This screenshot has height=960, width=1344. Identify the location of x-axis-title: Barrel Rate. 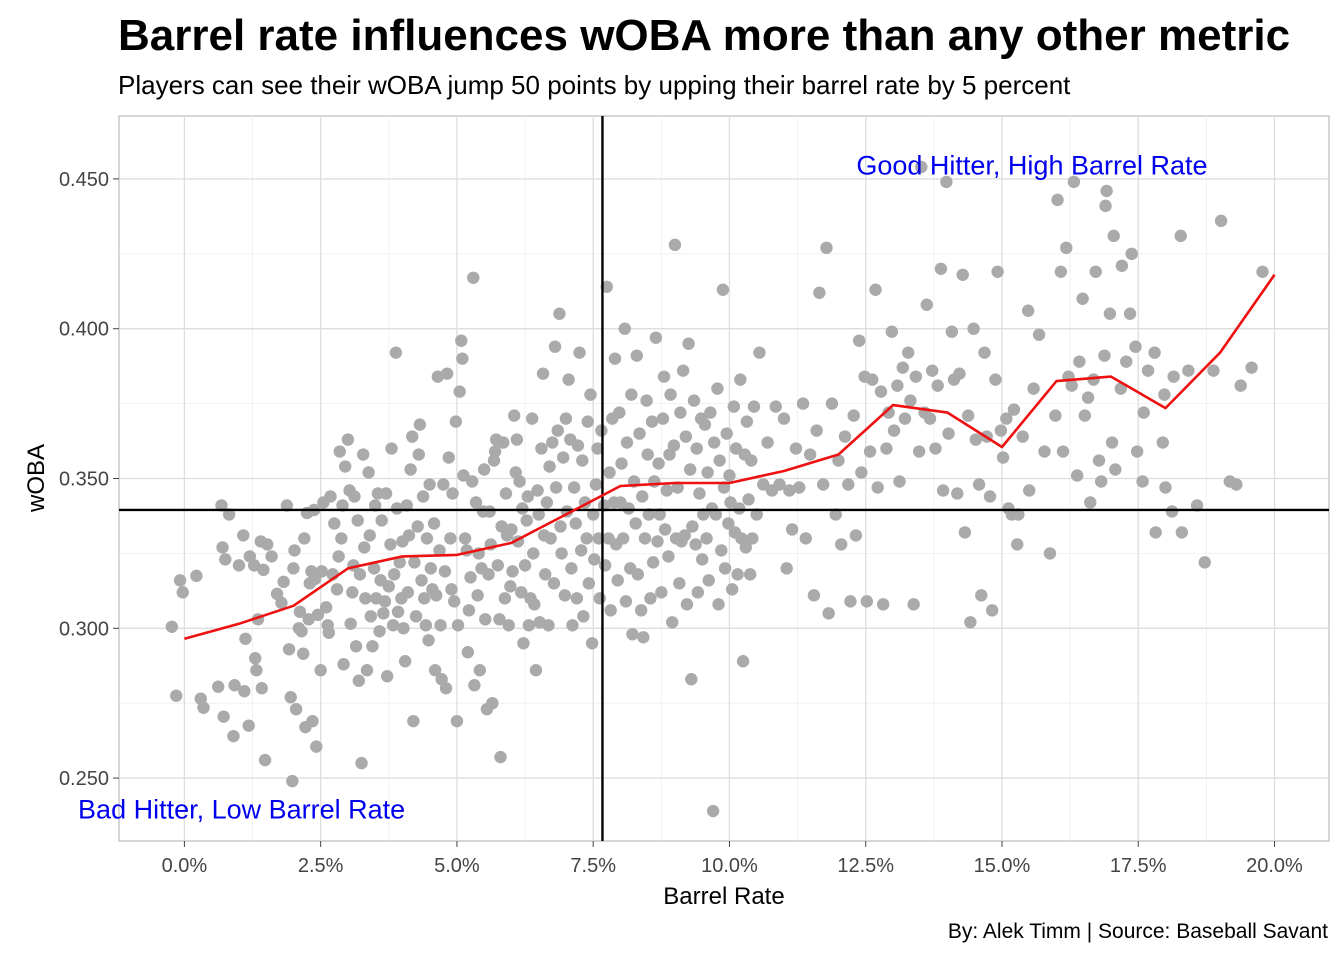
(723, 896).